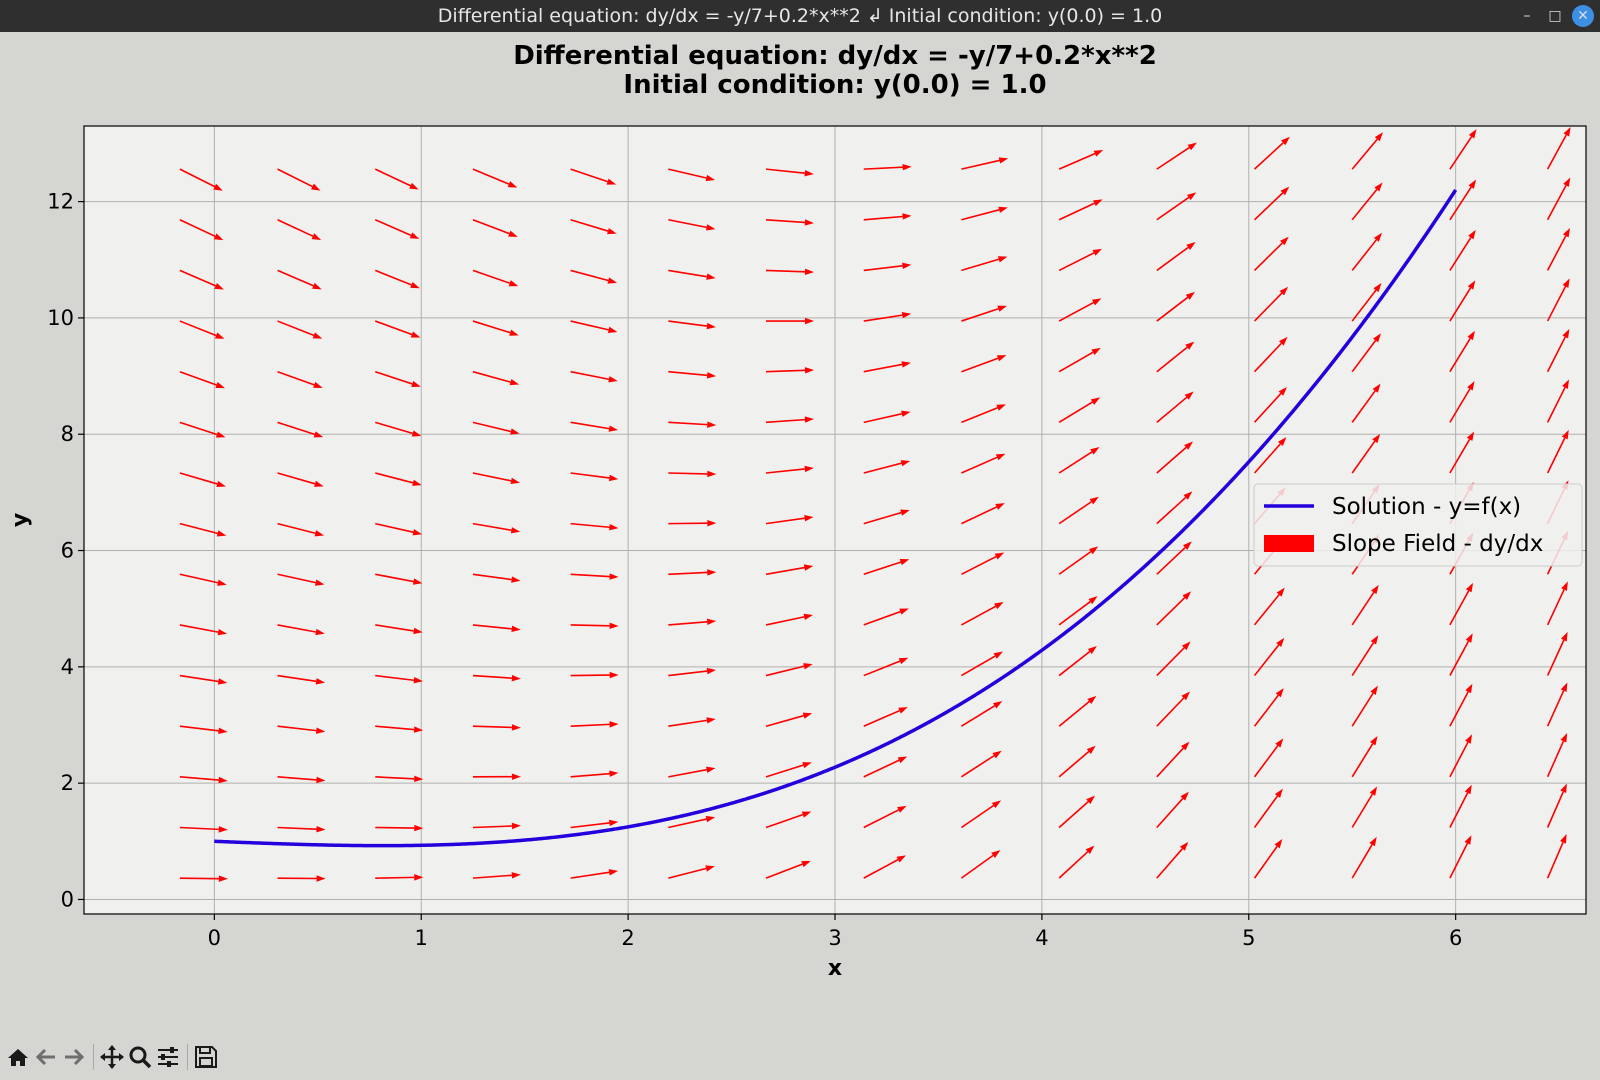 The width and height of the screenshot is (1600, 1080). I want to click on back-button, so click(46, 1057).